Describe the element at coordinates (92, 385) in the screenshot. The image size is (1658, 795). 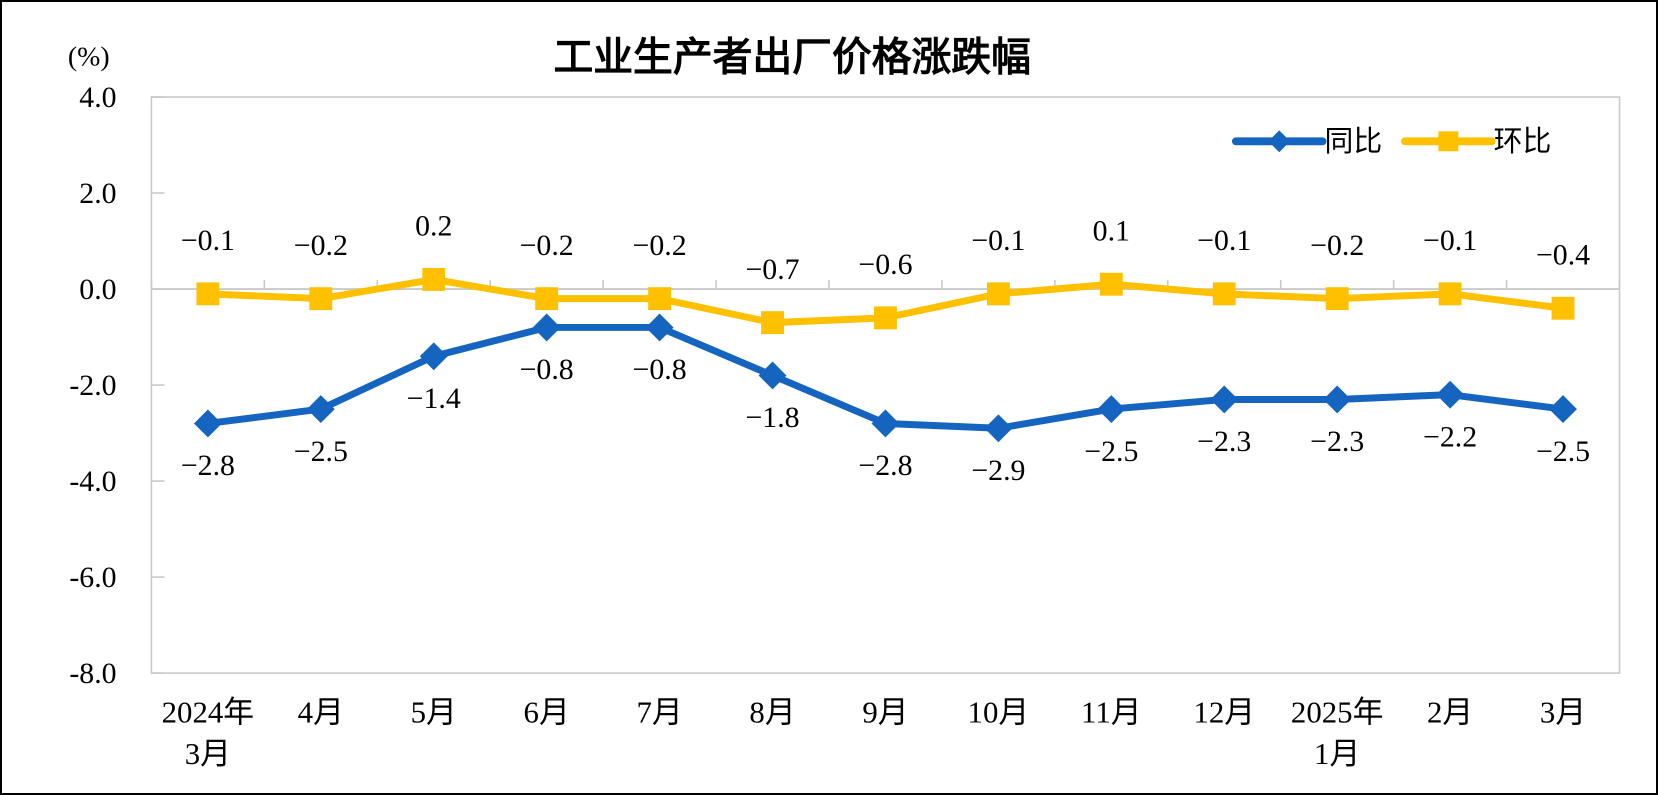
I see `y-tick-label: -2.0` at that location.